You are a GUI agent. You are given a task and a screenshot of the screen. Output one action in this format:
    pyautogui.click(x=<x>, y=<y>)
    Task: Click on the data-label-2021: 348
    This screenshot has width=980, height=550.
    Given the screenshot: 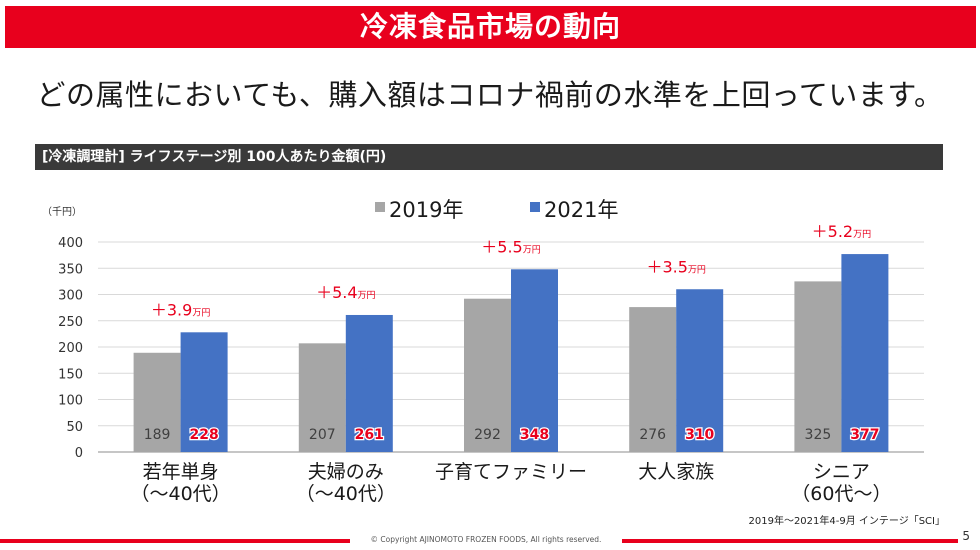 What is the action you would take?
    pyautogui.click(x=534, y=435)
    